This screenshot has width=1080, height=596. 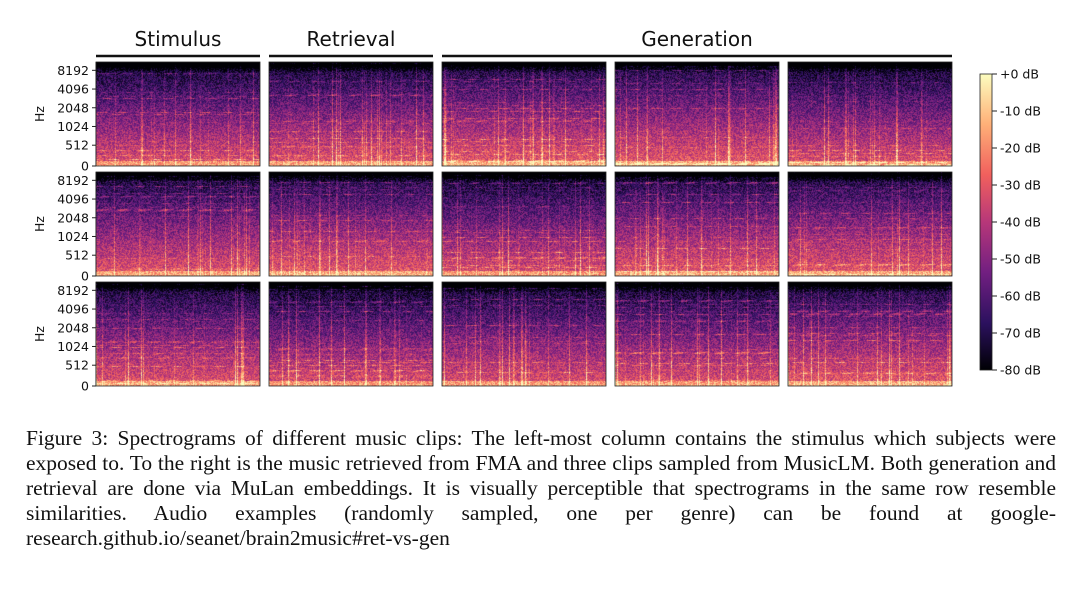 I want to click on spectrogram-panel-r1-c2, so click(x=351, y=114).